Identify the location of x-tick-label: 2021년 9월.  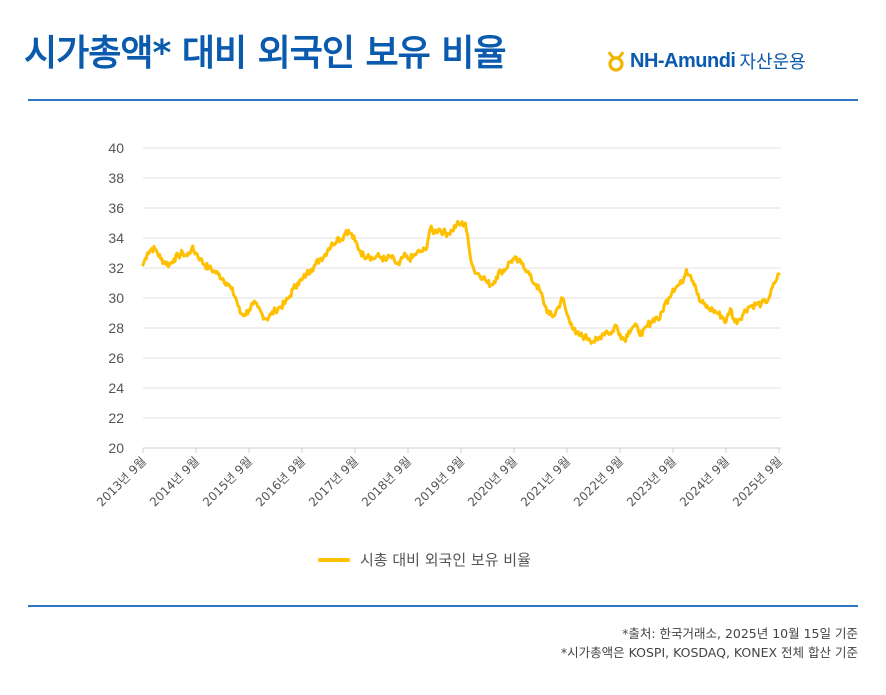
(545, 481).